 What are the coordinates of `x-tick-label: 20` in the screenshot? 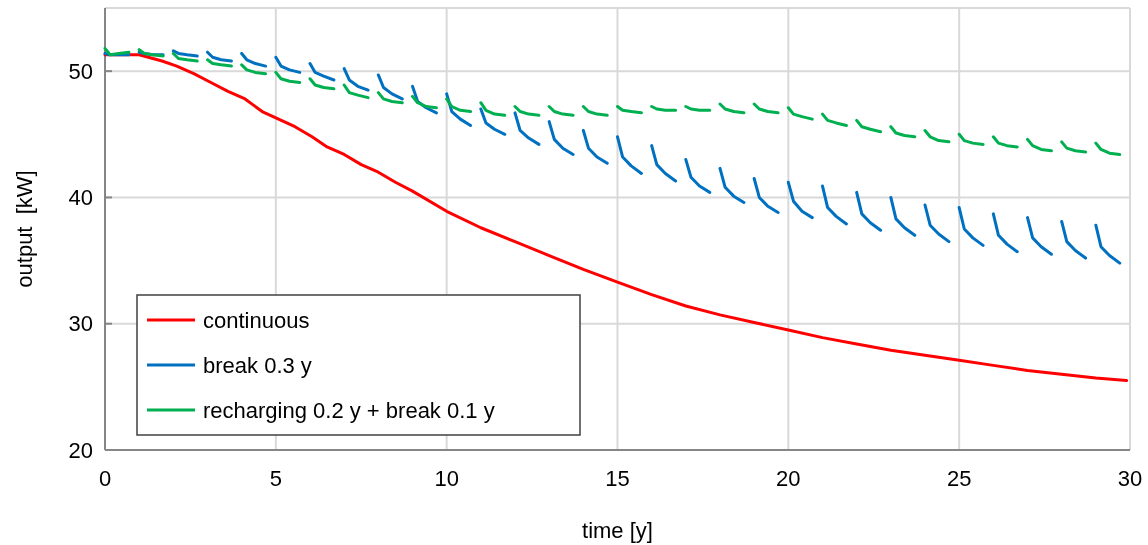 It's located at (788, 478).